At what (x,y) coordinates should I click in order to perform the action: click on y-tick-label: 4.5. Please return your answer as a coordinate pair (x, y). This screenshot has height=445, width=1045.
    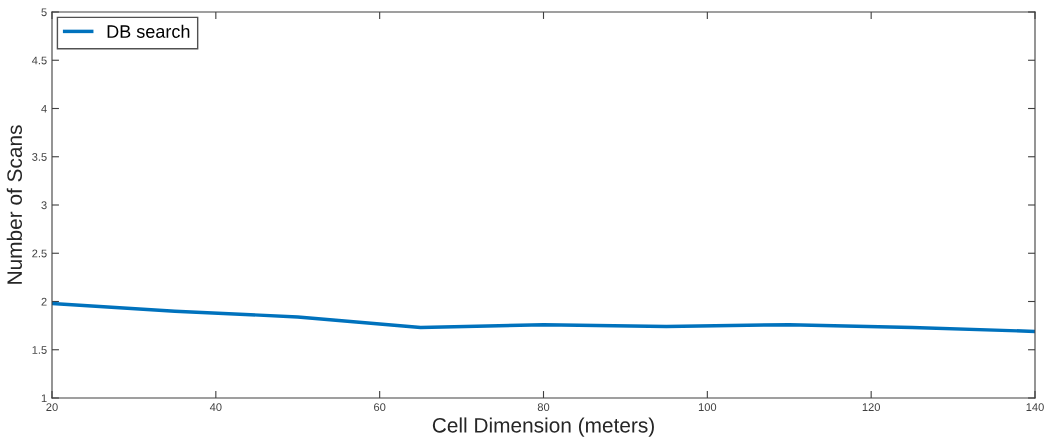
    Looking at the image, I should click on (39, 60).